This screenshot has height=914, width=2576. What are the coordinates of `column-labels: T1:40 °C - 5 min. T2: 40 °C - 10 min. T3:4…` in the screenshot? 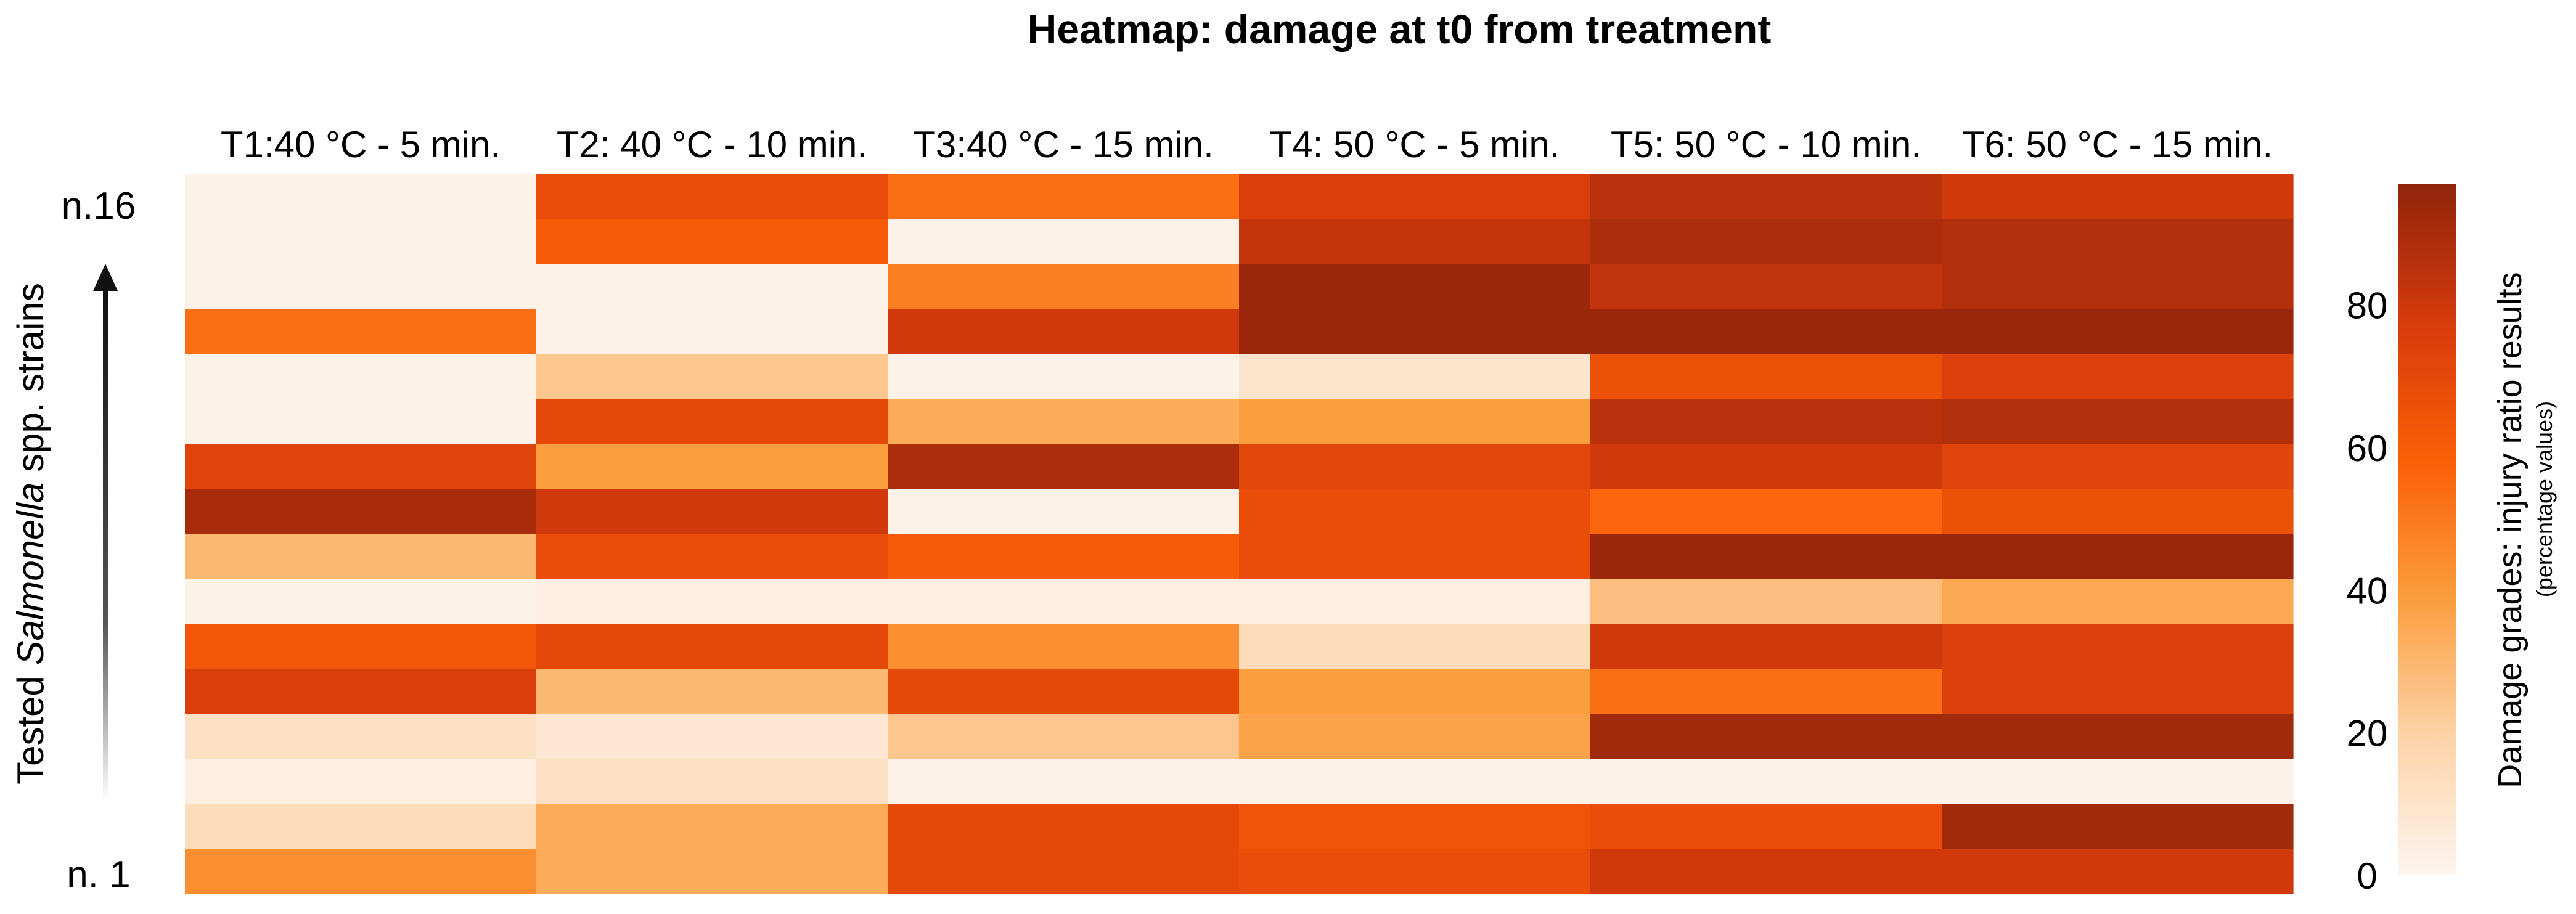 It's located at (1247, 144).